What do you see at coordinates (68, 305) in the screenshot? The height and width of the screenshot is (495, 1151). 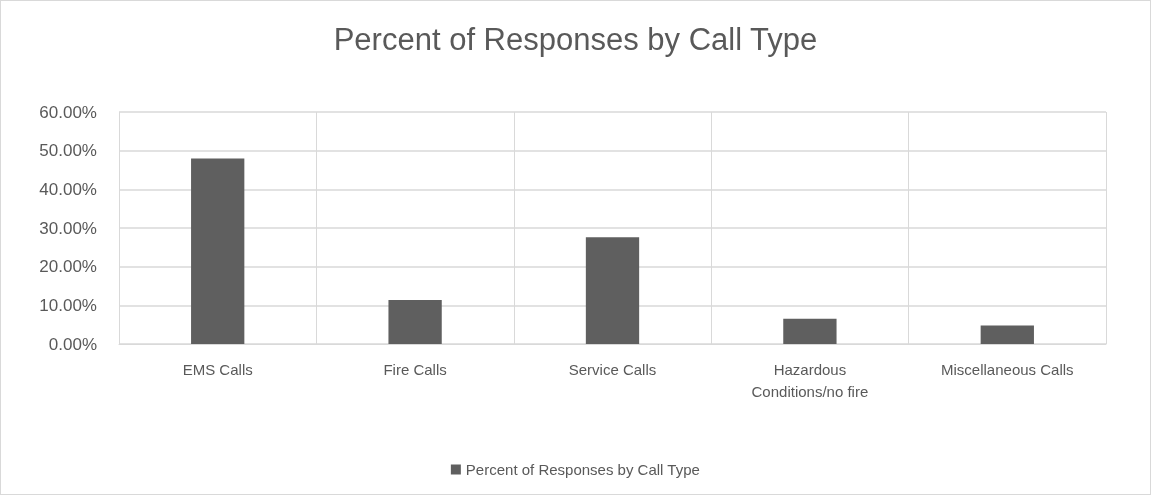 I see `y-tick-label: 10.00%` at bounding box center [68, 305].